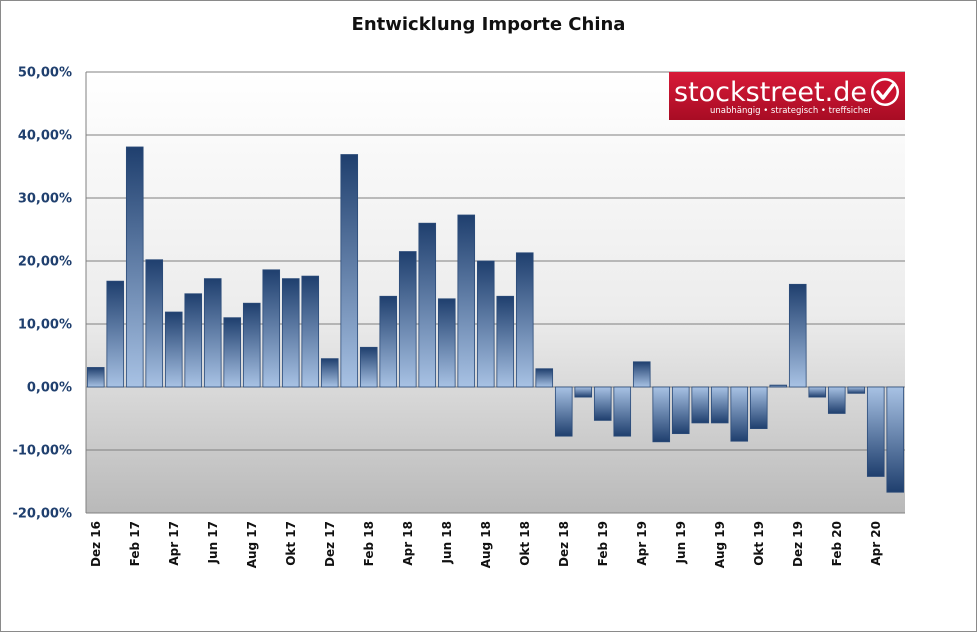 Image resolution: width=977 pixels, height=632 pixels. I want to click on x-tick-label: Feb 18, so click(369, 543).